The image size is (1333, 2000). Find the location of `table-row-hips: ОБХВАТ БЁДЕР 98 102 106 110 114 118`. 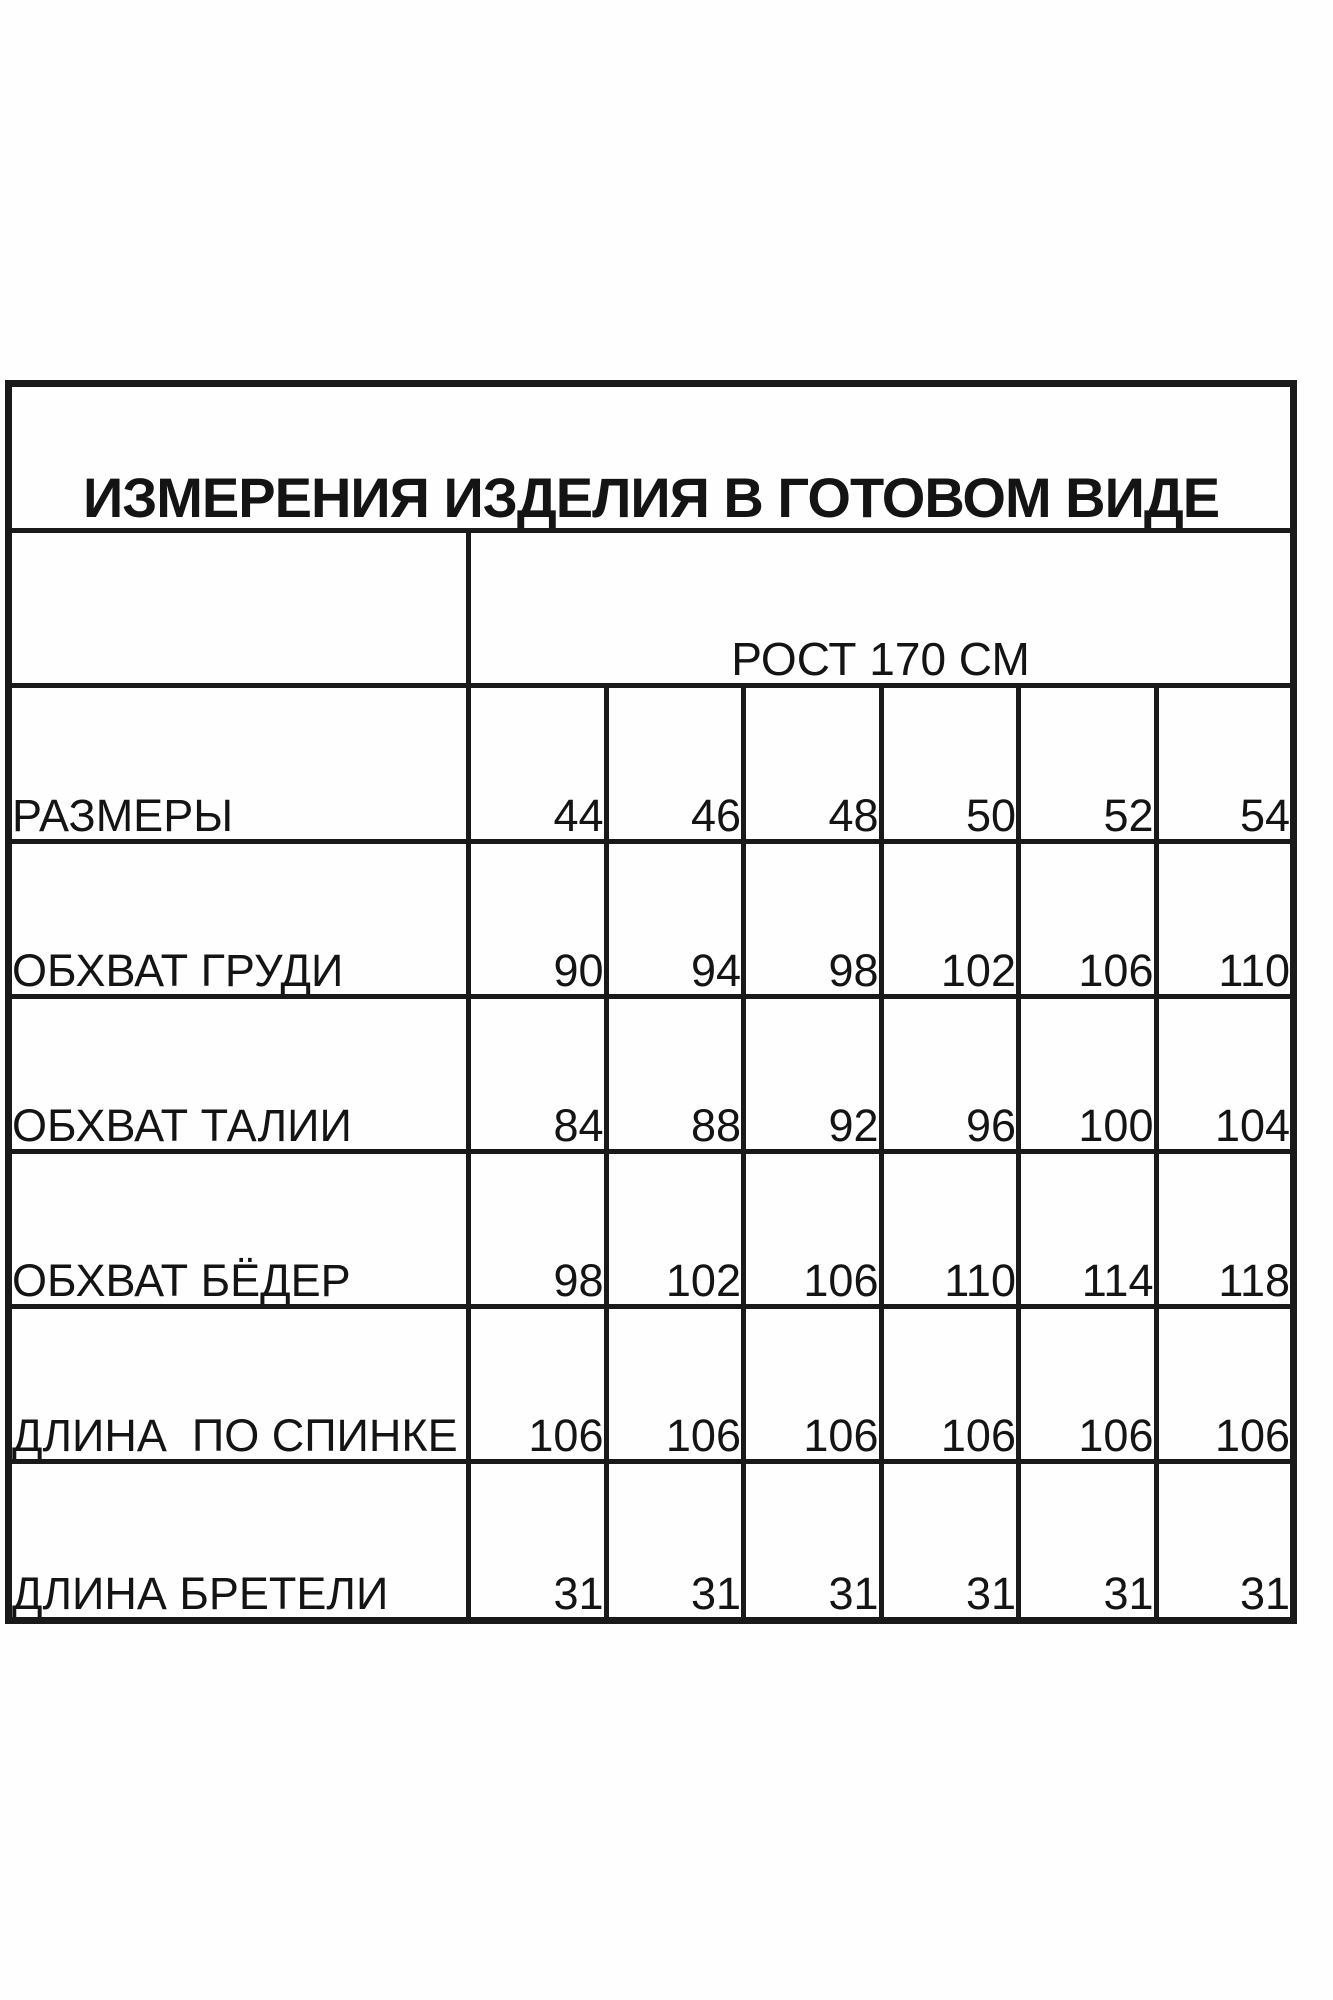

table-row-hips: ОБХВАТ БЁДЕР 98 102 106 110 114 118 is located at coordinates (651, 1229).